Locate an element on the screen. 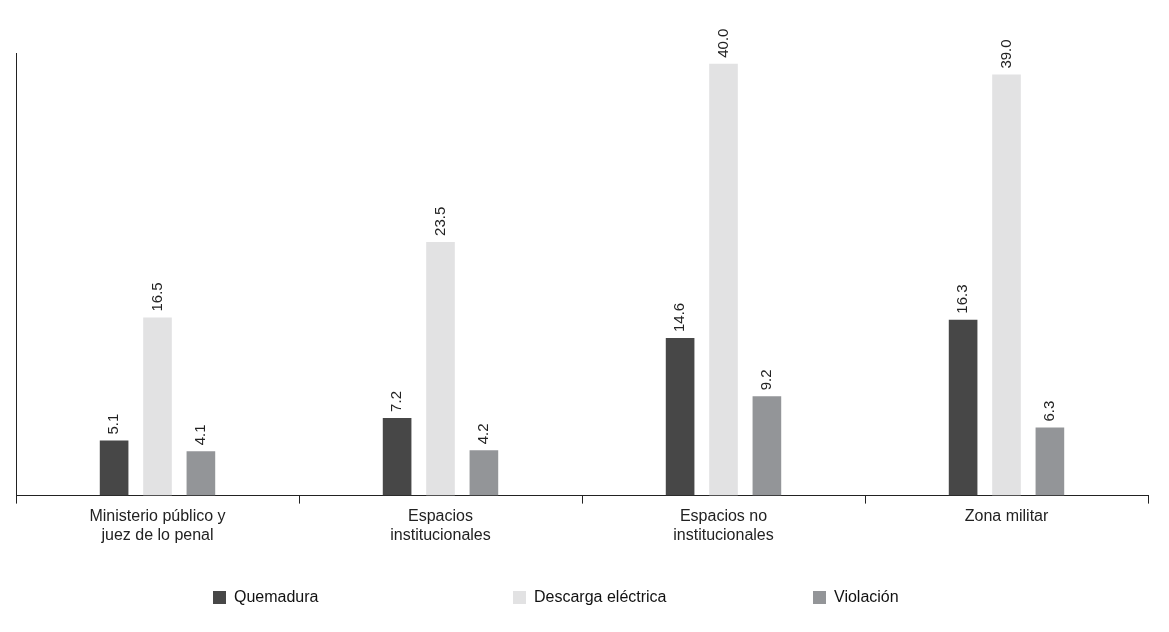  legend-label: Quemadura is located at coordinates (276, 597).